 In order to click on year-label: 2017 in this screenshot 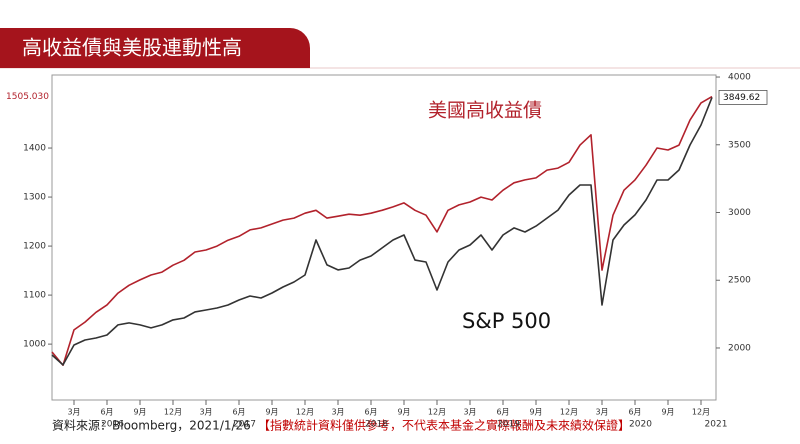, I will do `click(244, 425)`.